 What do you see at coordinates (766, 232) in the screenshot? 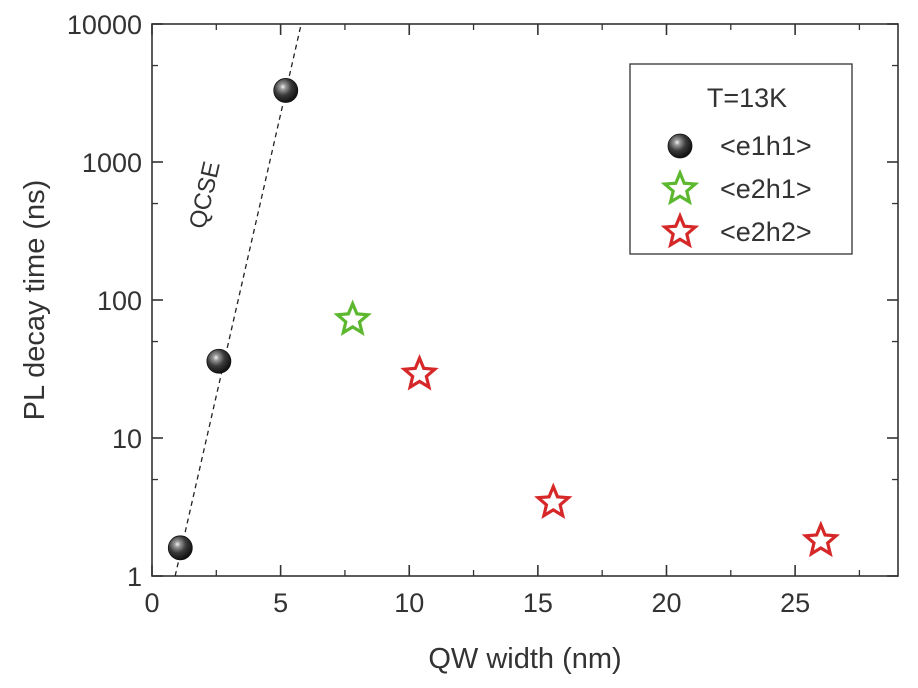
I see `legend-label: <e2h2>` at bounding box center [766, 232].